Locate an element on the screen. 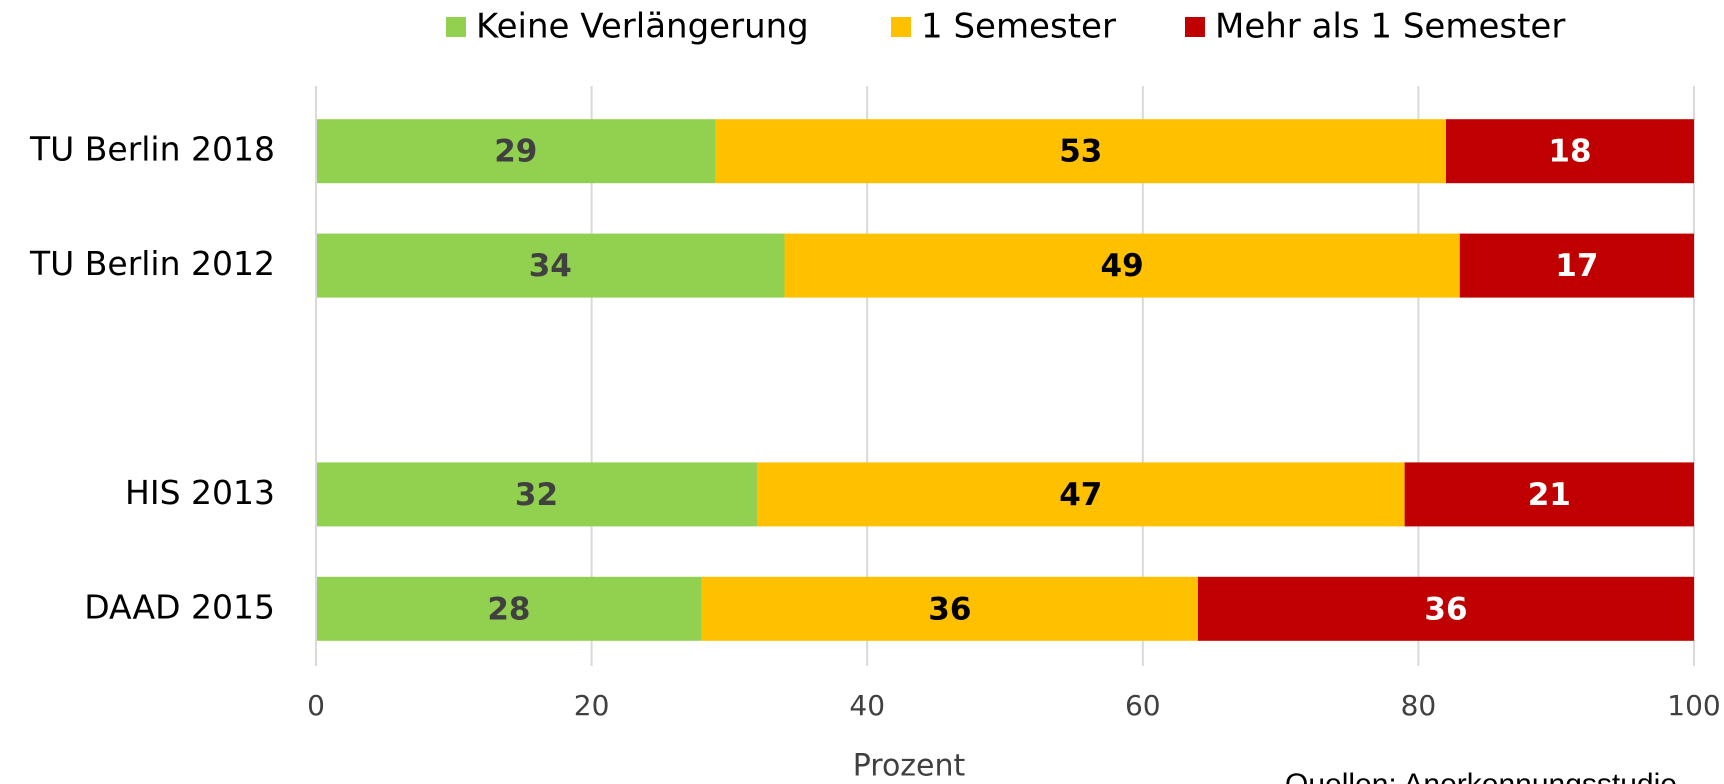 The width and height of the screenshot is (1724, 784). data-label: 34 is located at coordinates (550, 266).